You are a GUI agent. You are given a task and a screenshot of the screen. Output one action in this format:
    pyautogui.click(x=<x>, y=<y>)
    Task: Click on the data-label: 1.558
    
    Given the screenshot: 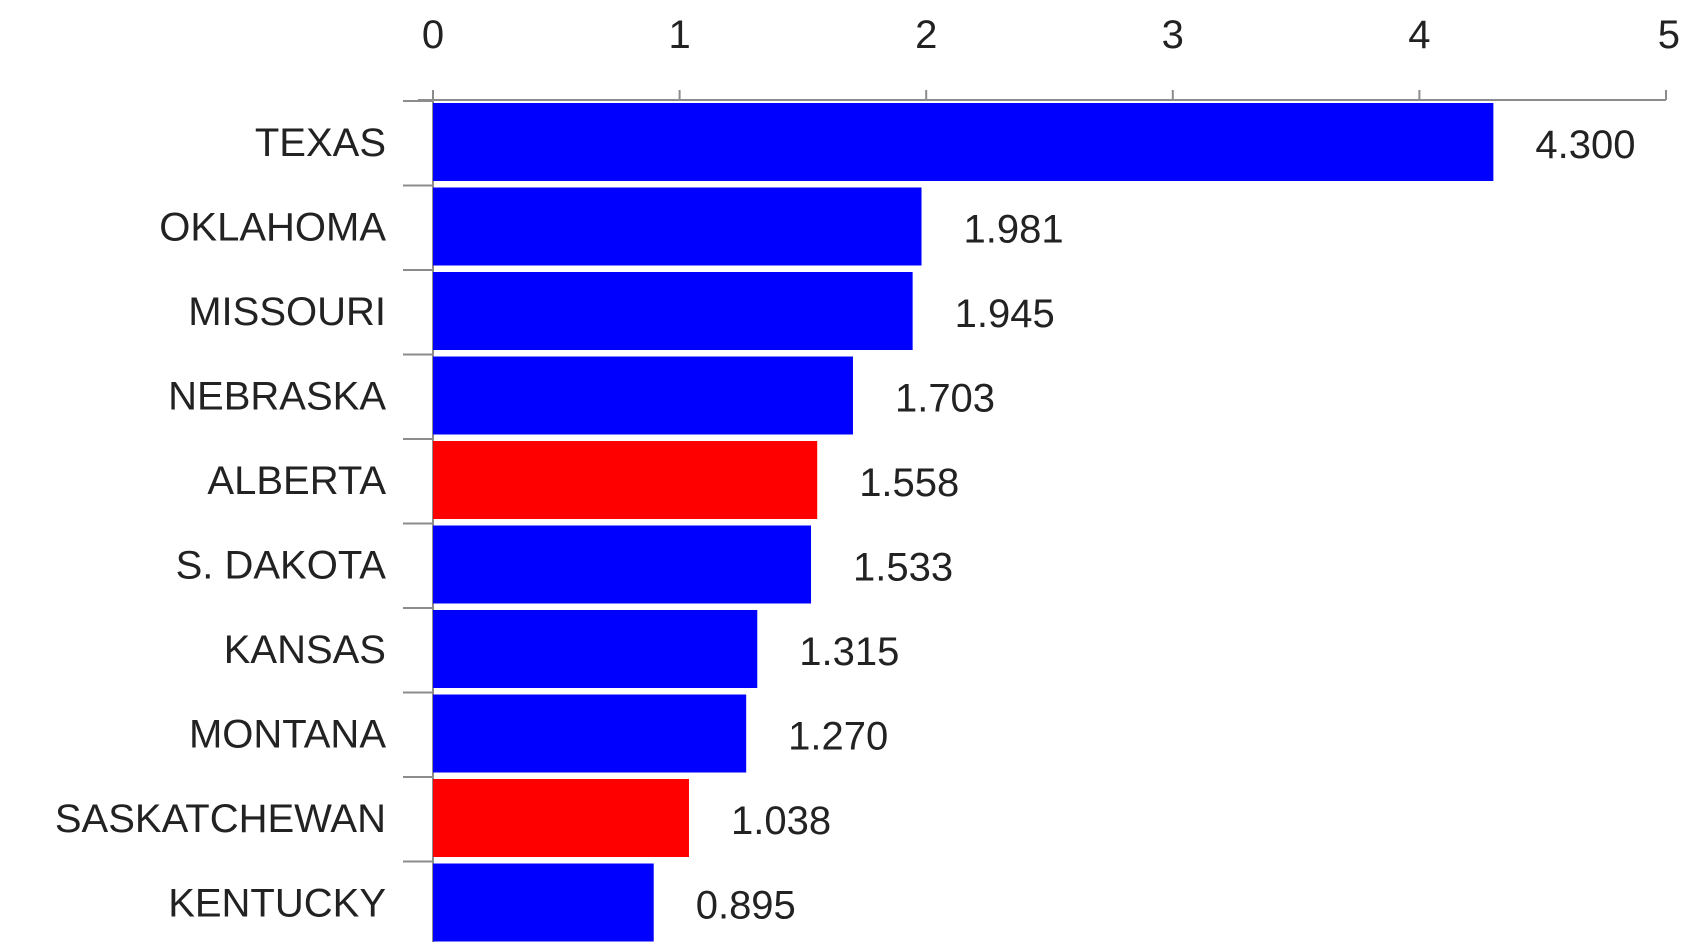 What is the action you would take?
    pyautogui.click(x=909, y=483)
    